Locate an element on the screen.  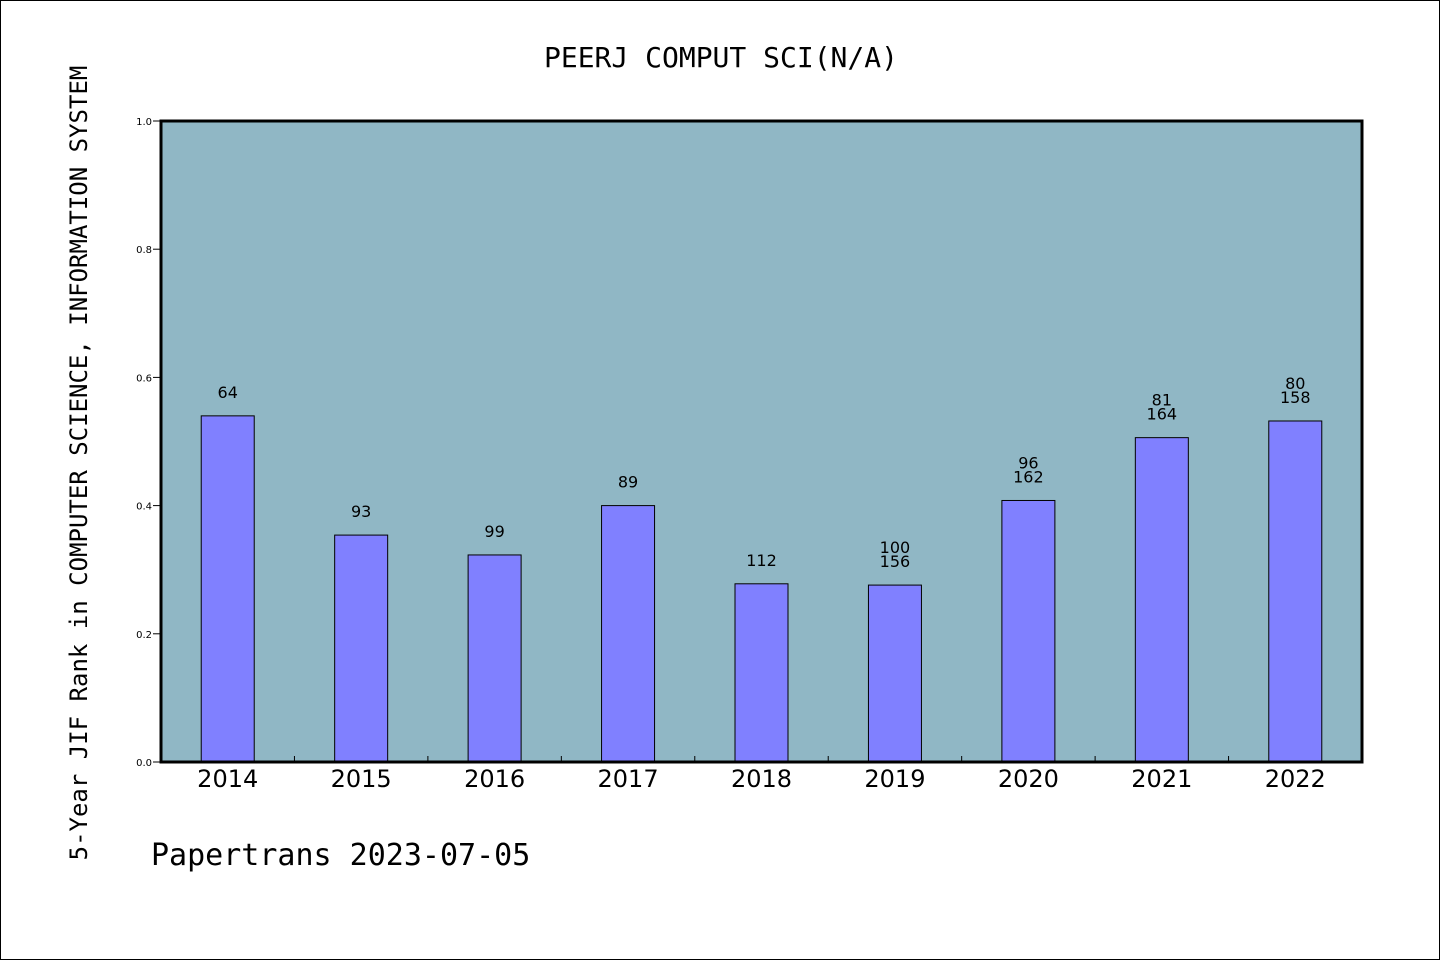
footer-text: Papertrans 2023-07-05 is located at coordinates (340, 855).